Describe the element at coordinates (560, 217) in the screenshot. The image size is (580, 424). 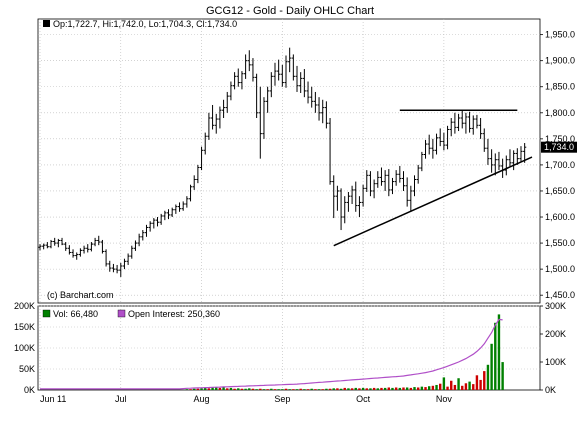
I see `price-tick-label: 1,600.0` at that location.